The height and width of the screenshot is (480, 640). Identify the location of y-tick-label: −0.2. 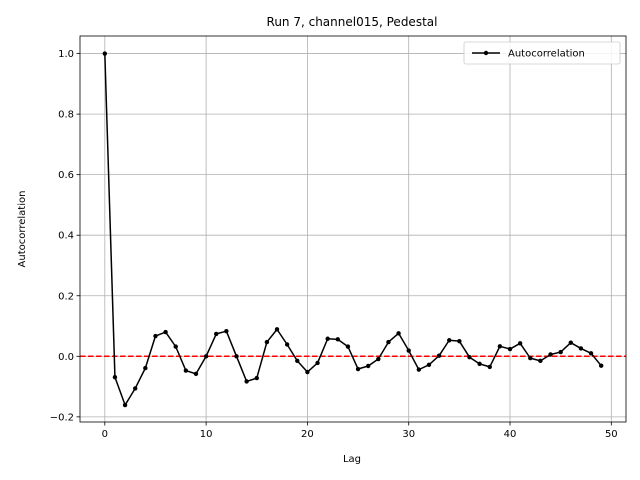
(62, 417).